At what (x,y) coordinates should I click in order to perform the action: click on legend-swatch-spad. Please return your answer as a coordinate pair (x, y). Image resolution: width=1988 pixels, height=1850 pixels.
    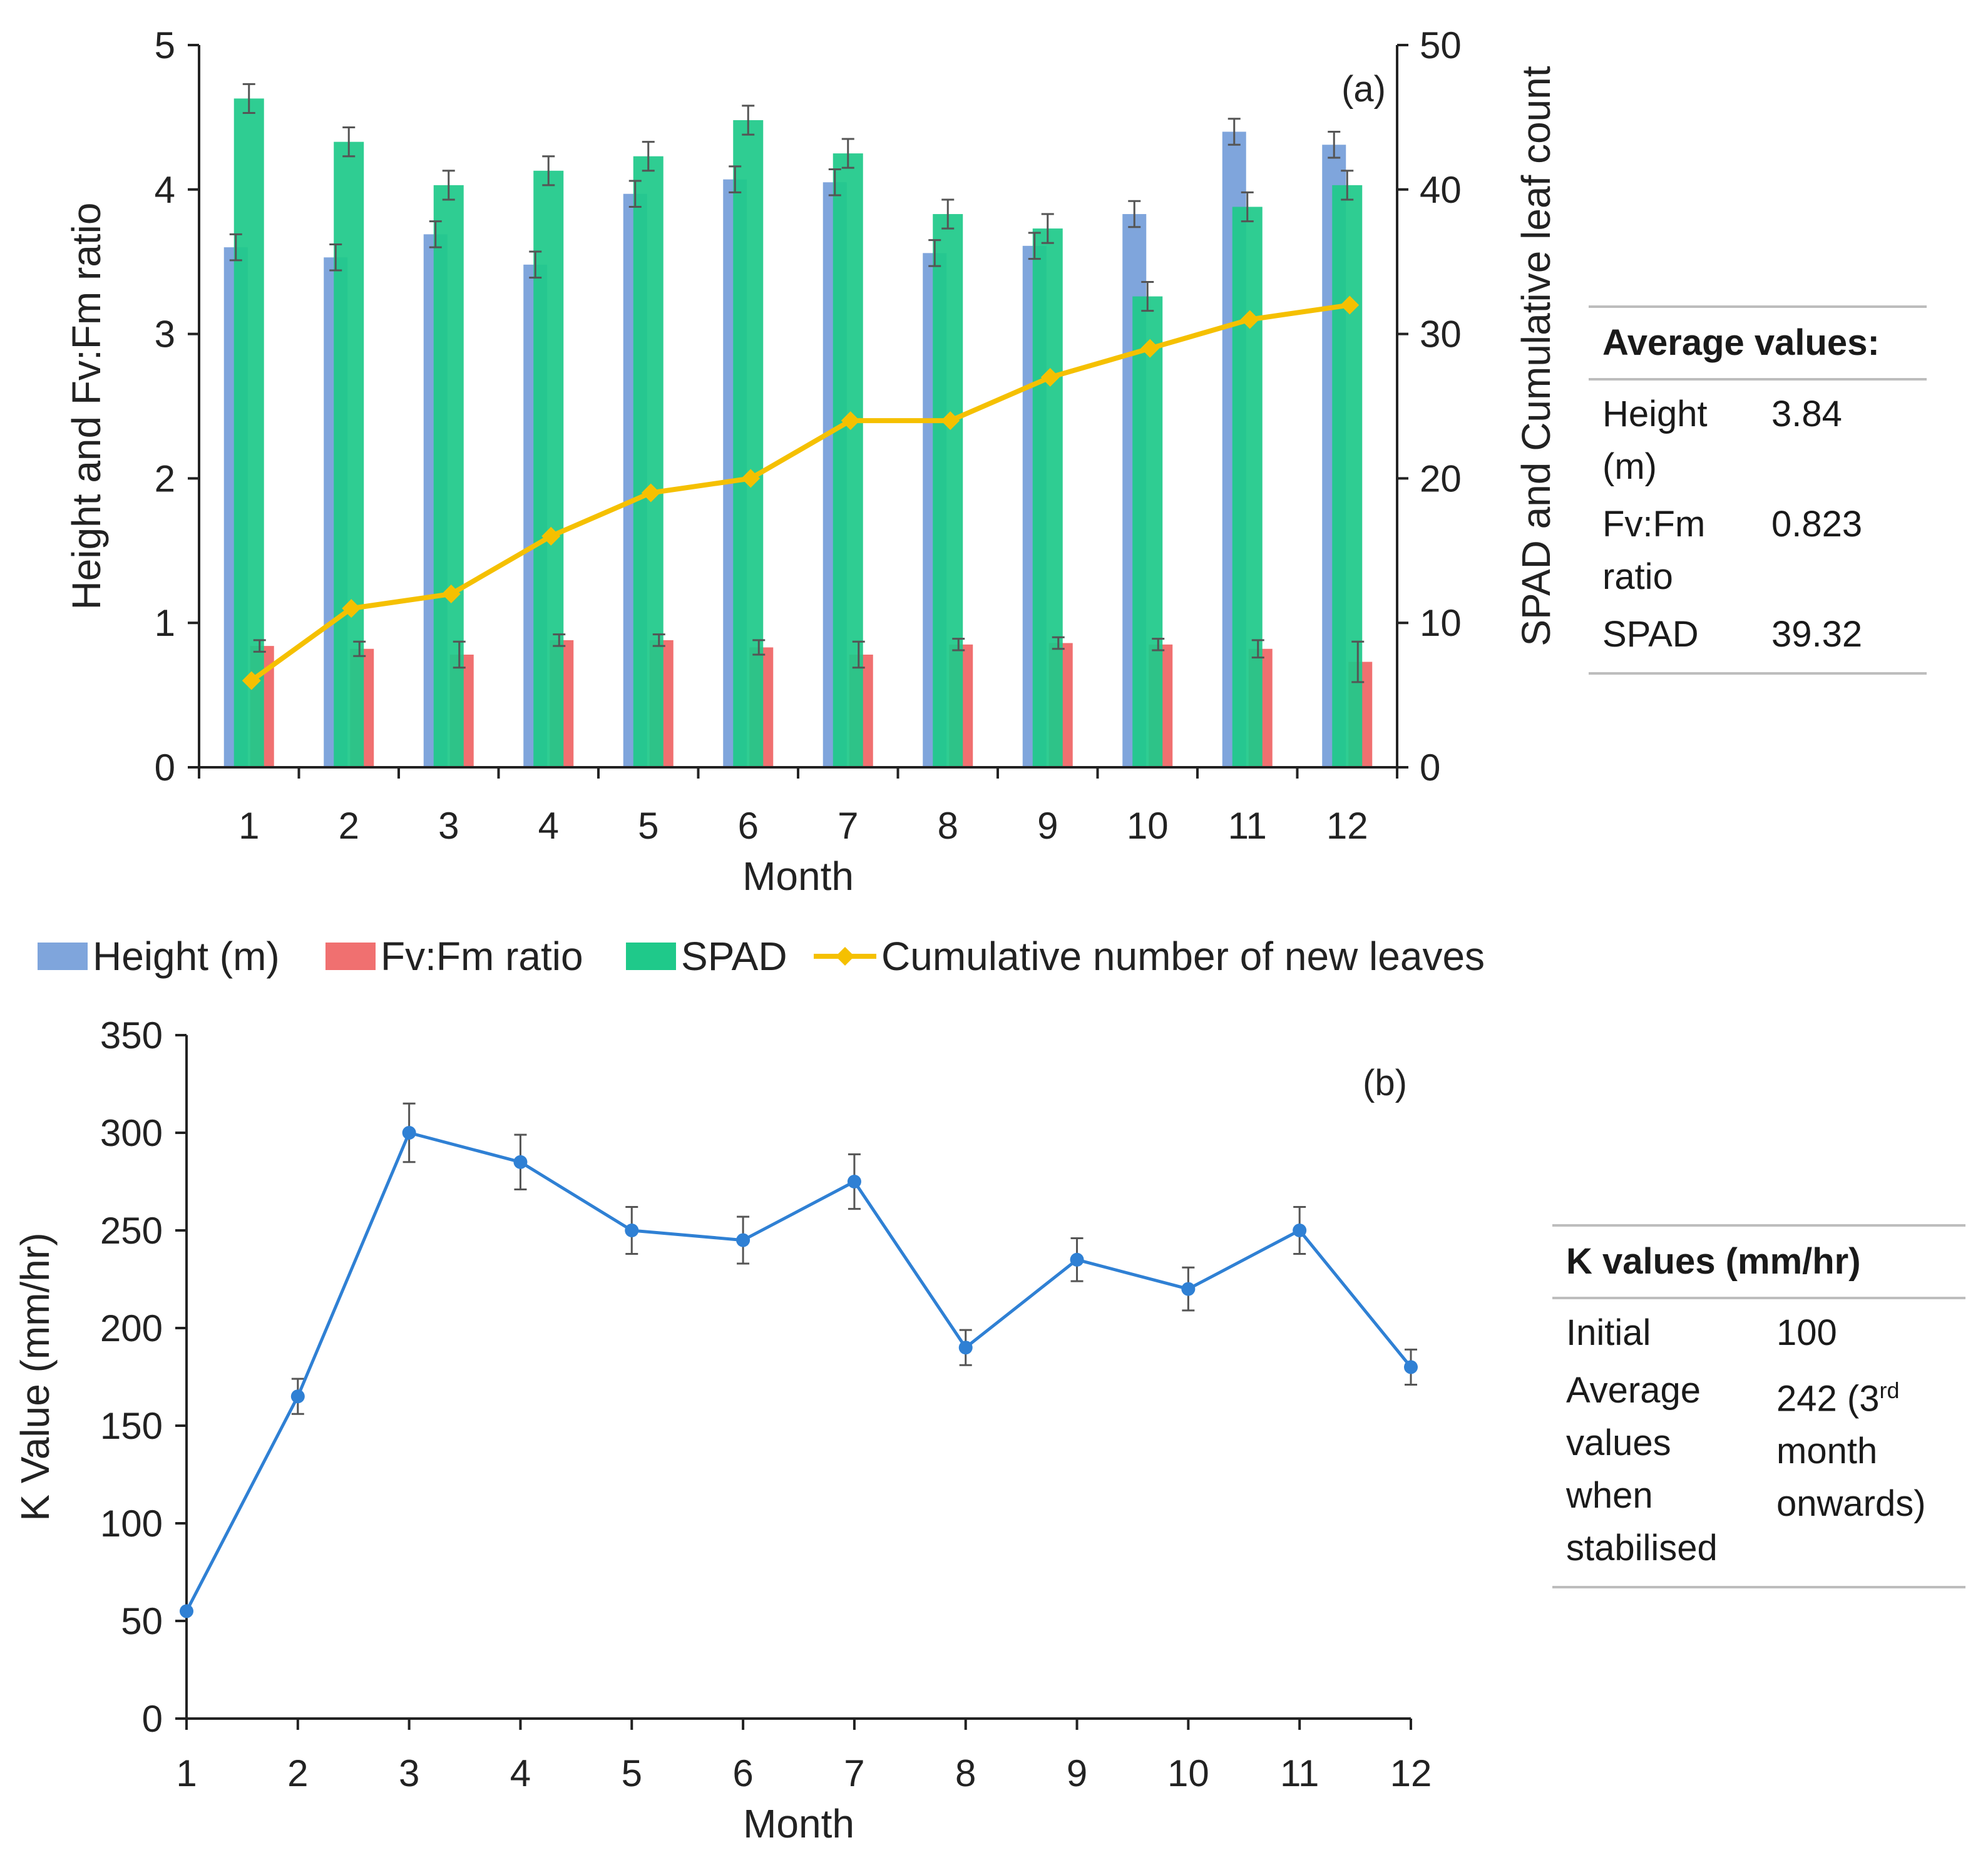
    Looking at the image, I should click on (651, 956).